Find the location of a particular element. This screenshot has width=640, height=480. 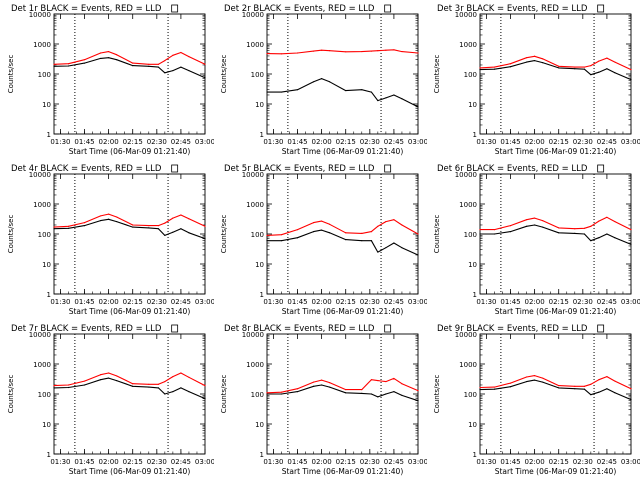

chart-title: Det 1r BLACK = Events, RED = LLD is located at coordinates (86, 9).